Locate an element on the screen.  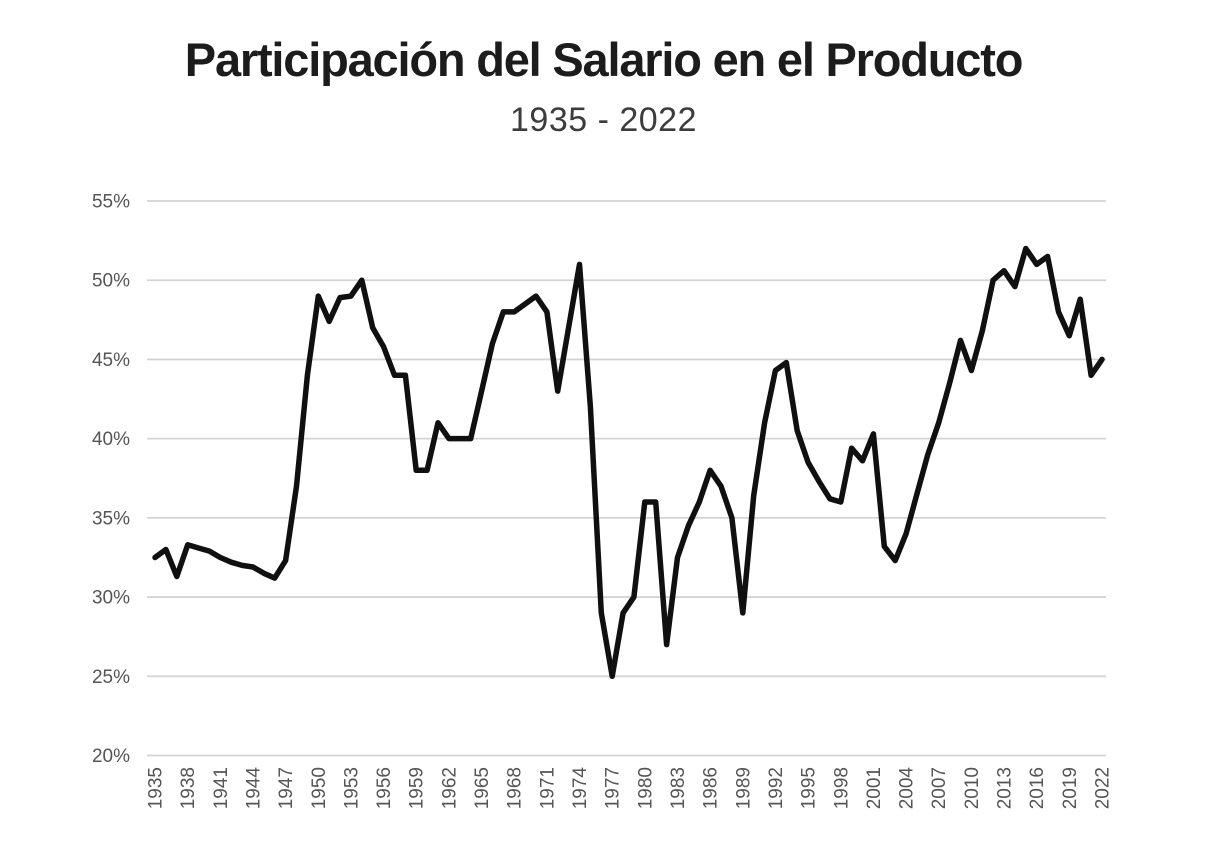
x-axis-tick-label: 2016 is located at coordinates (1037, 788).